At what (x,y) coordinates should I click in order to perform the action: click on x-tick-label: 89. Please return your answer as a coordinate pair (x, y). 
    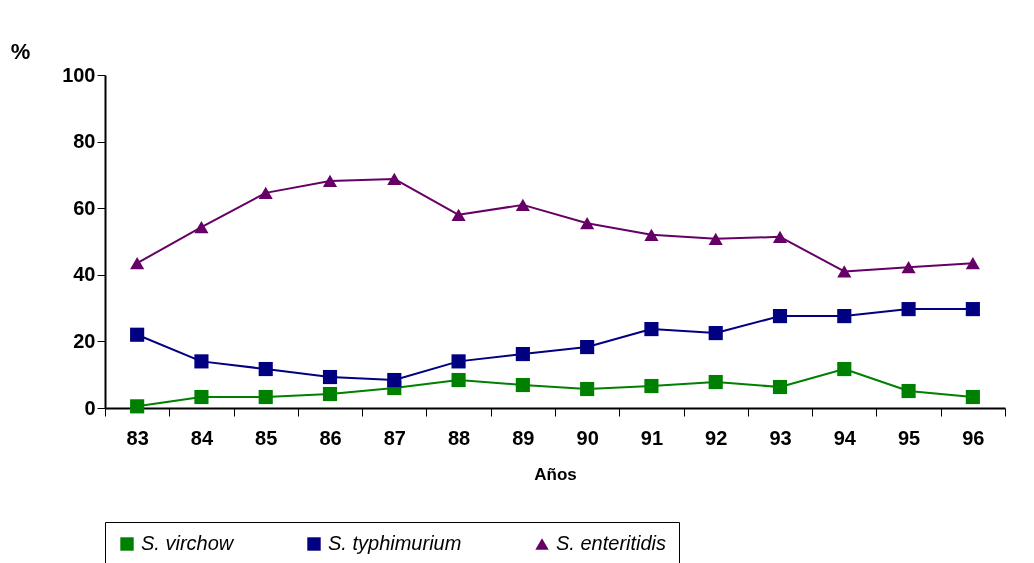
    Looking at the image, I should click on (523, 437).